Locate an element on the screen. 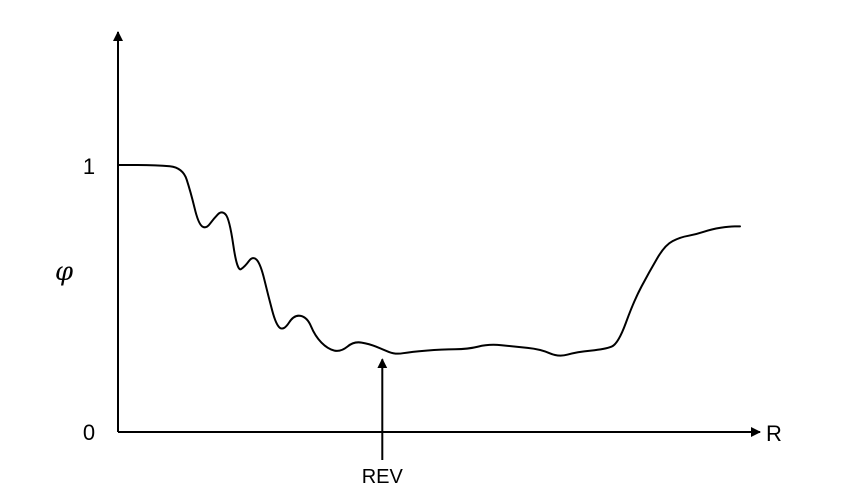  rev-annotation-label: REV is located at coordinates (383, 477).